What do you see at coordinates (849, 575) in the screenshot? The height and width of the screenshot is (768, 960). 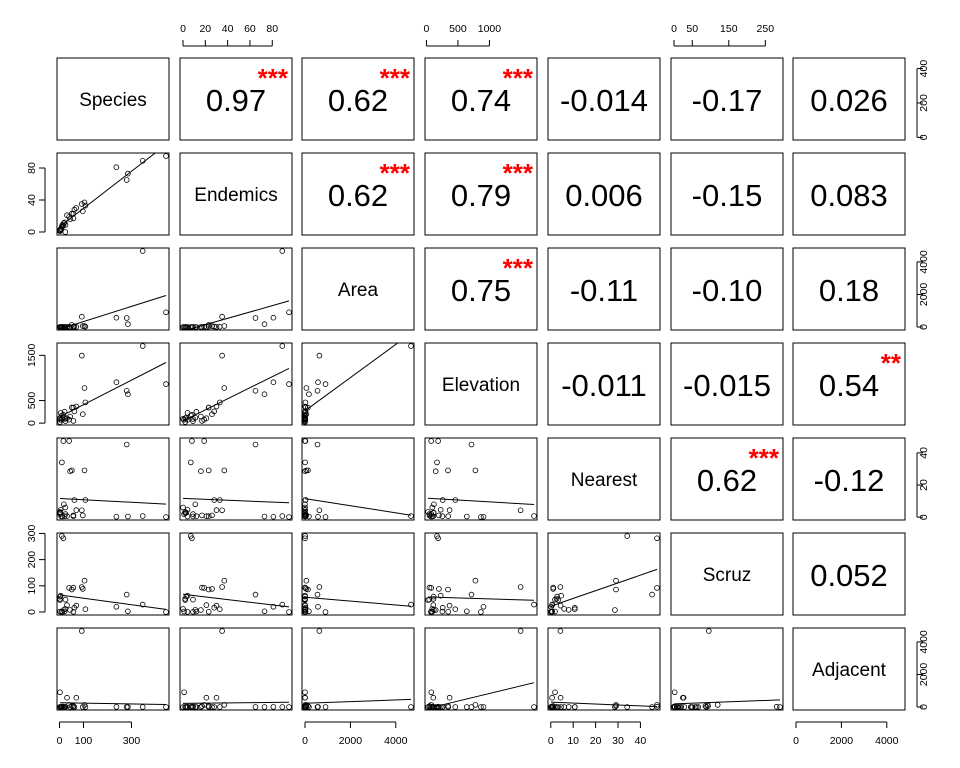 I see `correlation-value: 0.052` at bounding box center [849, 575].